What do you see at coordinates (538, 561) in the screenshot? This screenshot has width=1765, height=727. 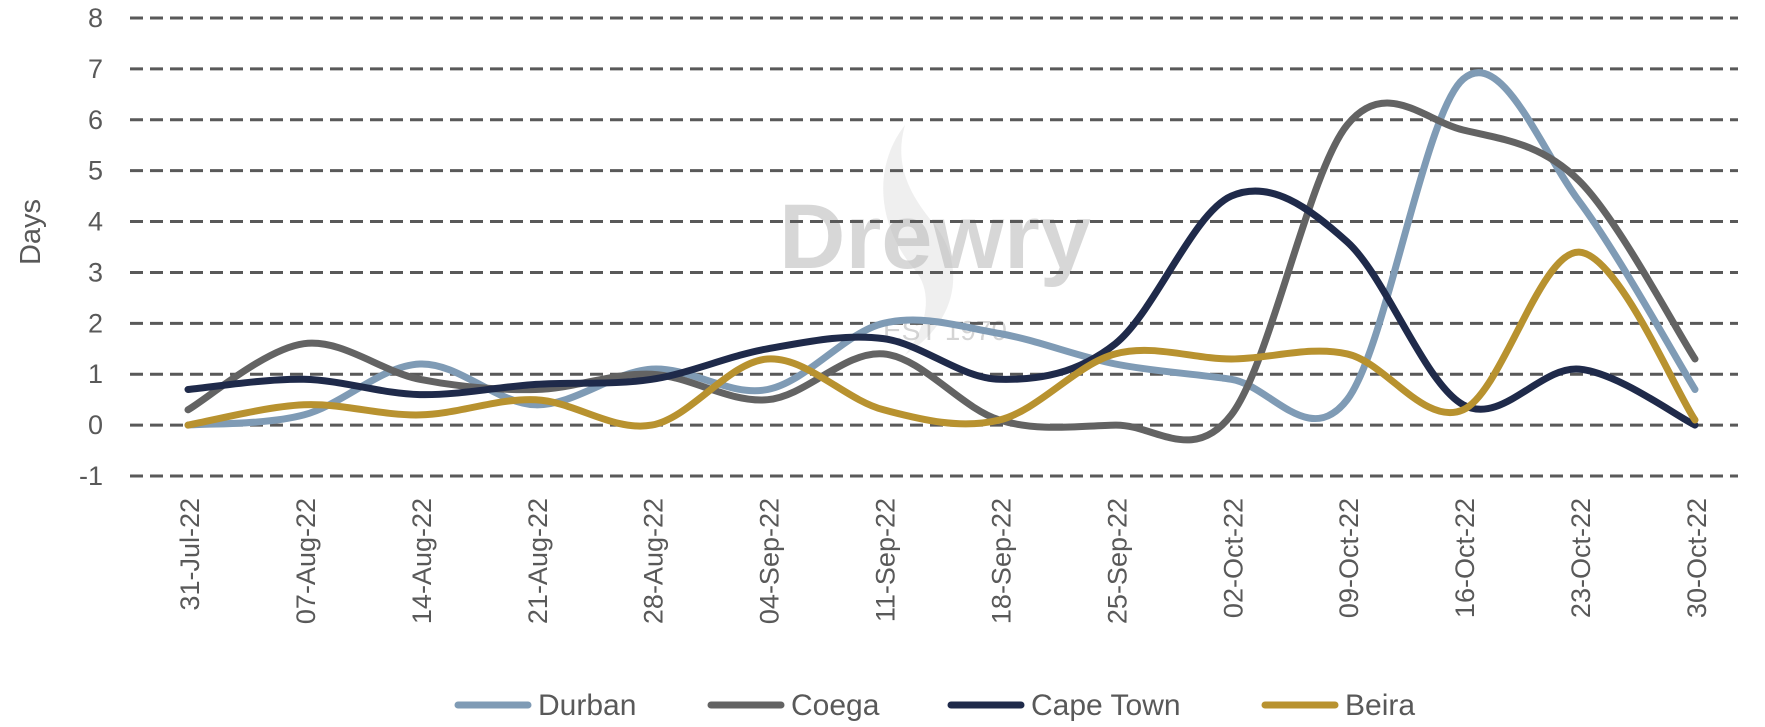 I see `x-tick-label: 21-Aug-22` at bounding box center [538, 561].